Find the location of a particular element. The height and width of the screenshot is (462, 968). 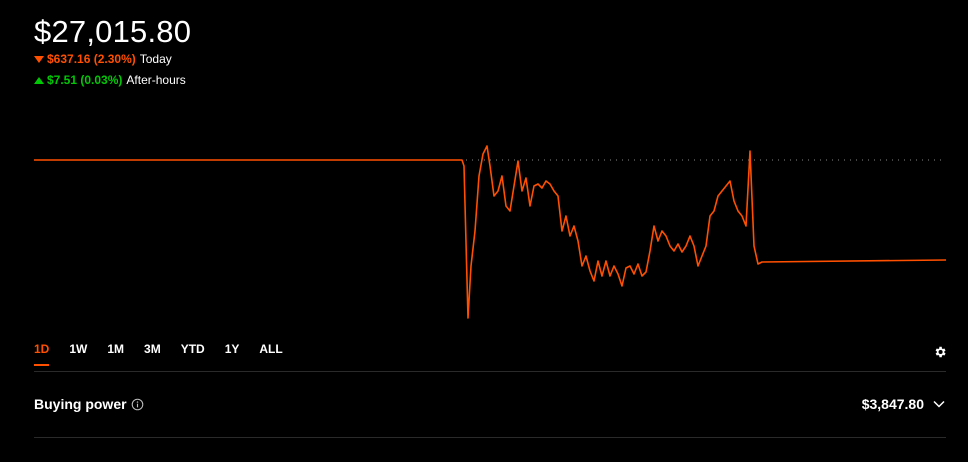

today-change: $637.16 (2.30%) Today is located at coordinates (103, 59).